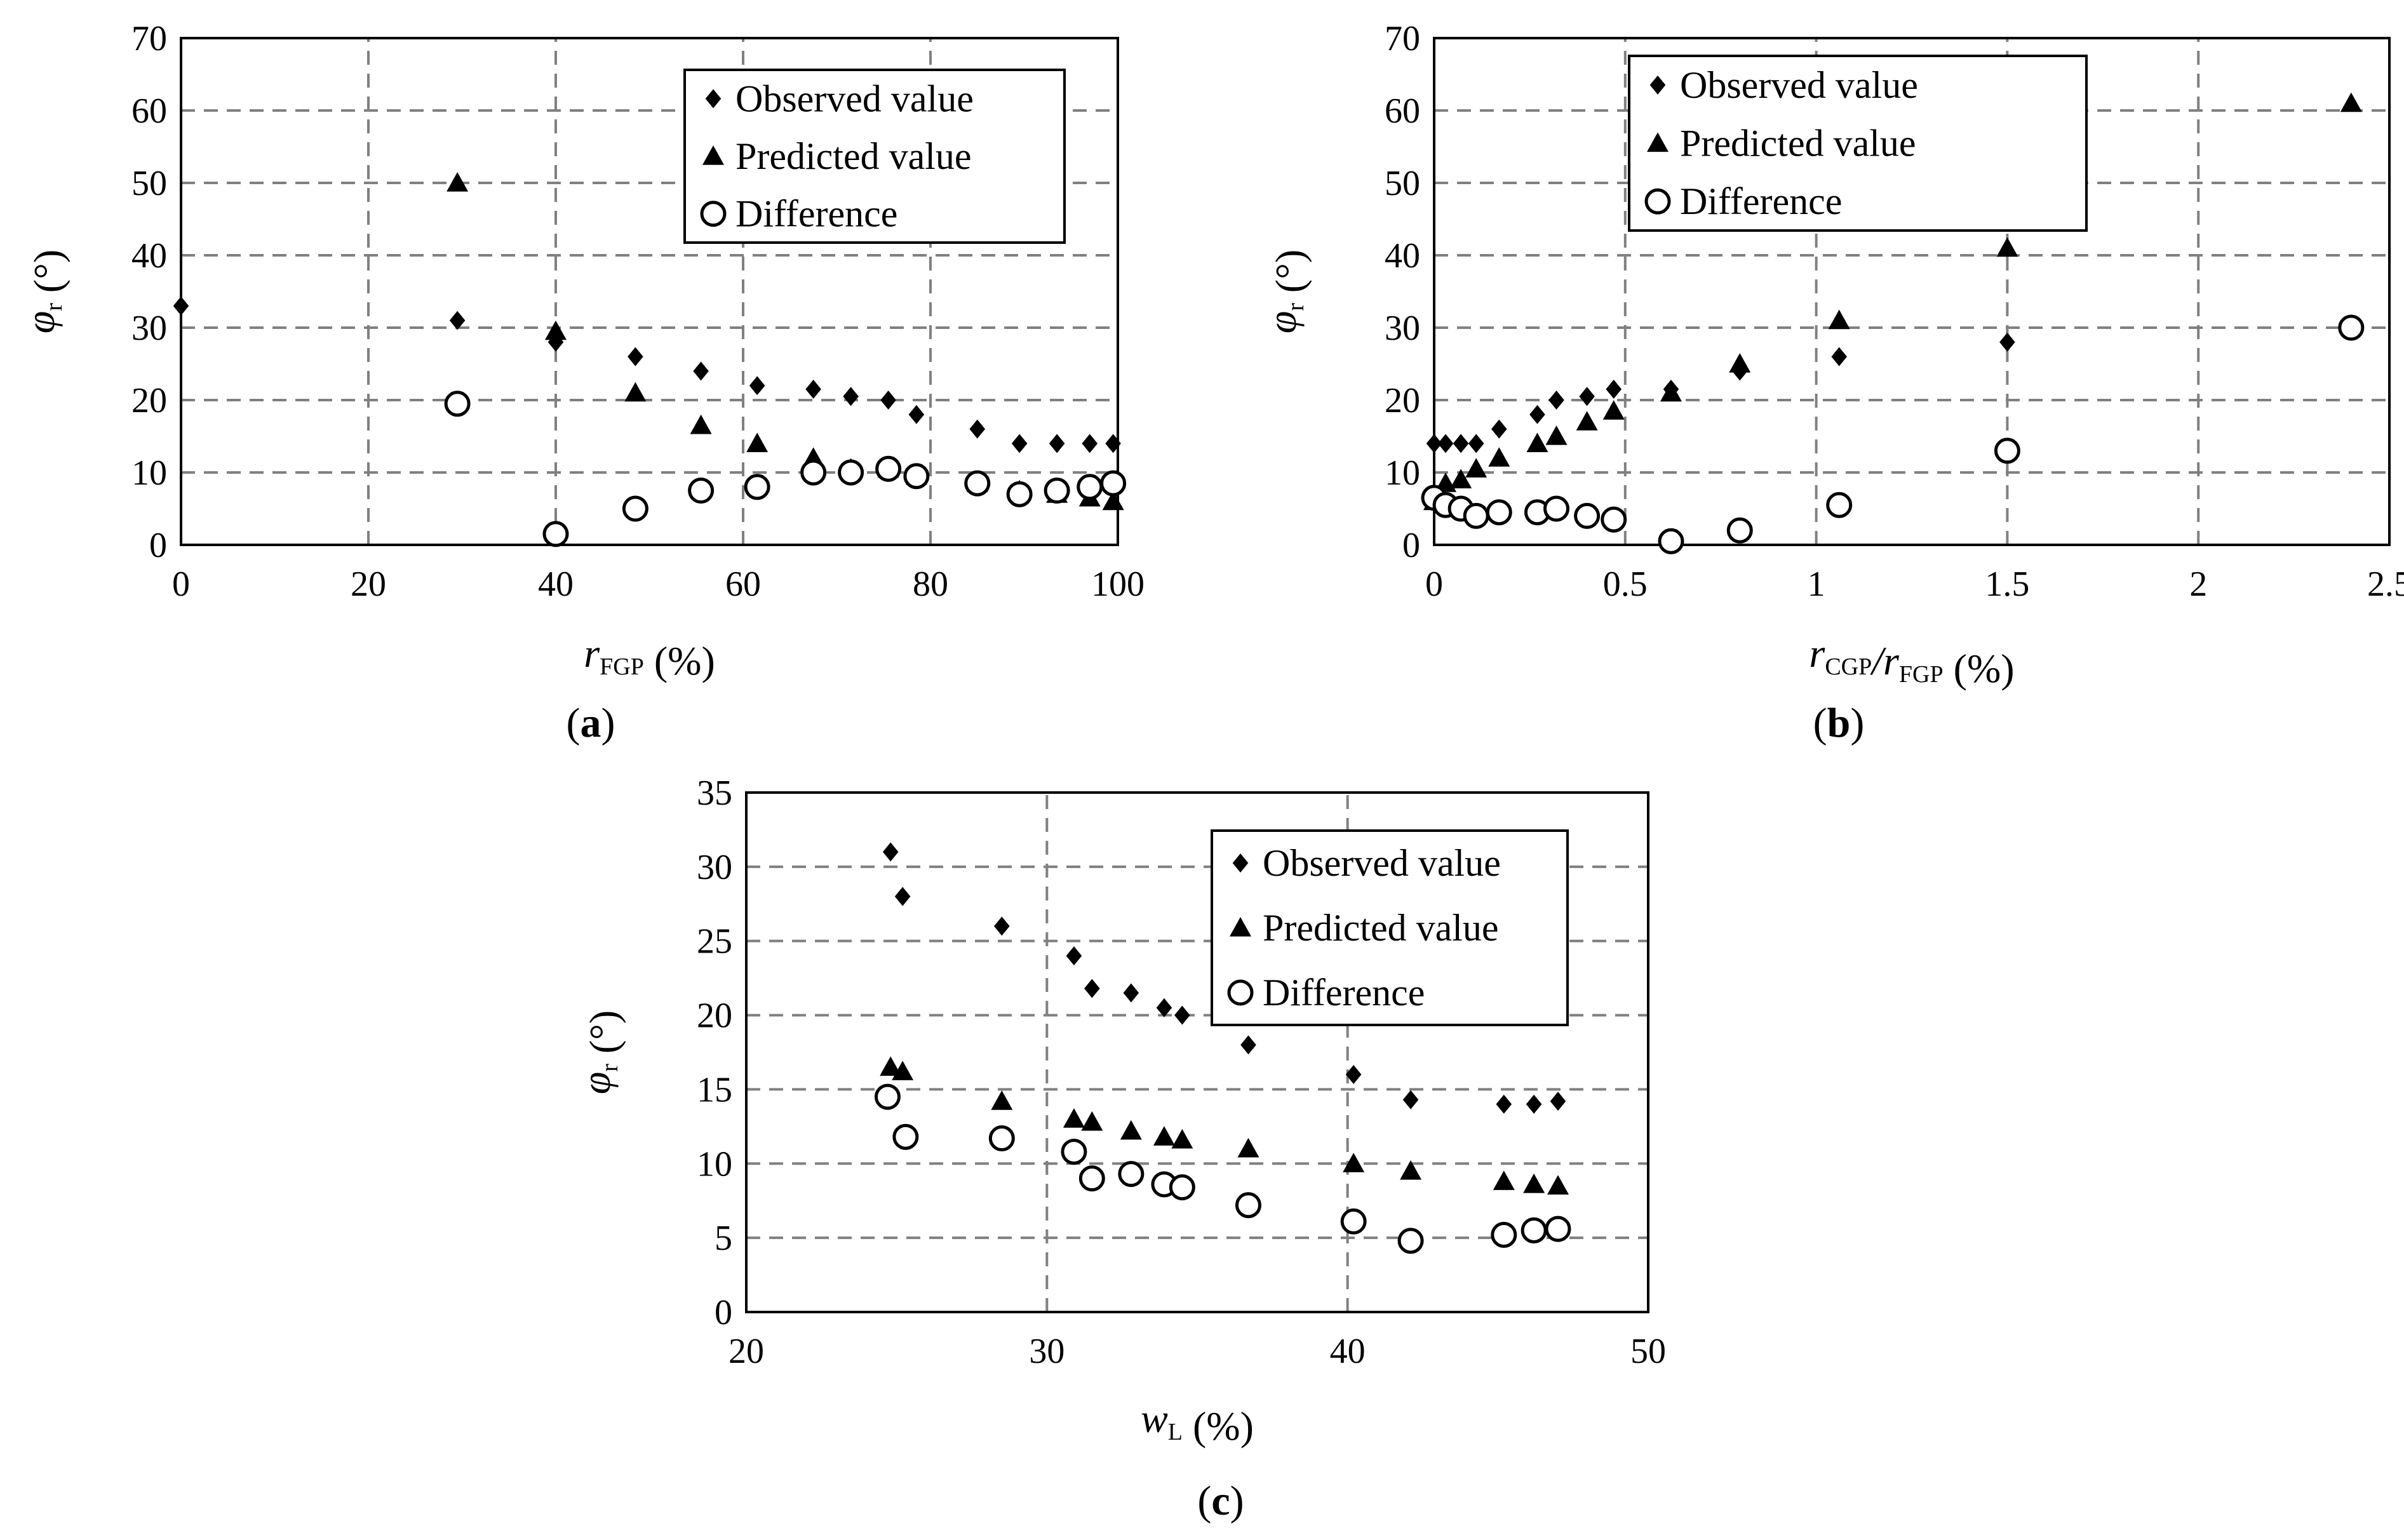  Describe the element at coordinates (45, 291) in the screenshot. I see `y-axis-label-a: φr (°)` at that location.